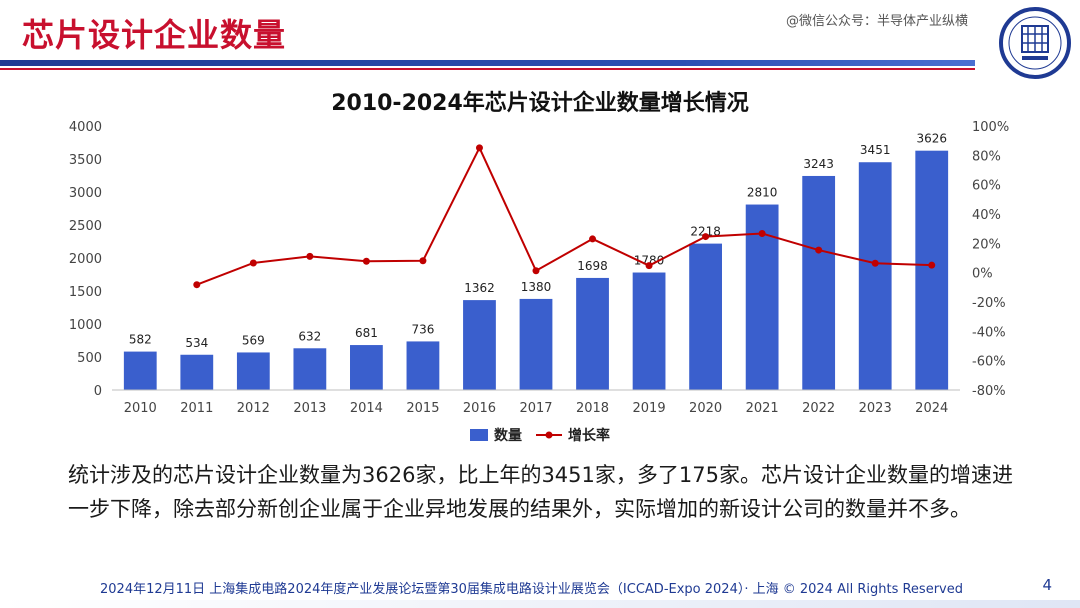 The width and height of the screenshot is (1080, 608). I want to click on x-tick-label: 2022, so click(818, 408).